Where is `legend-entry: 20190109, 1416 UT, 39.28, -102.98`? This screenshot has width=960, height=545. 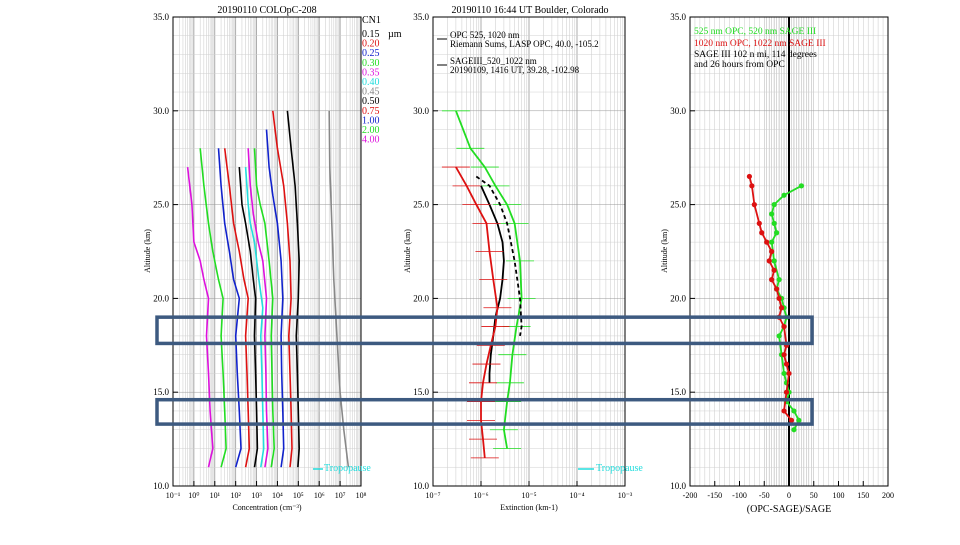
legend-entry: 20190109, 1416 UT, 39.28, -102.98 is located at coordinates (515, 70).